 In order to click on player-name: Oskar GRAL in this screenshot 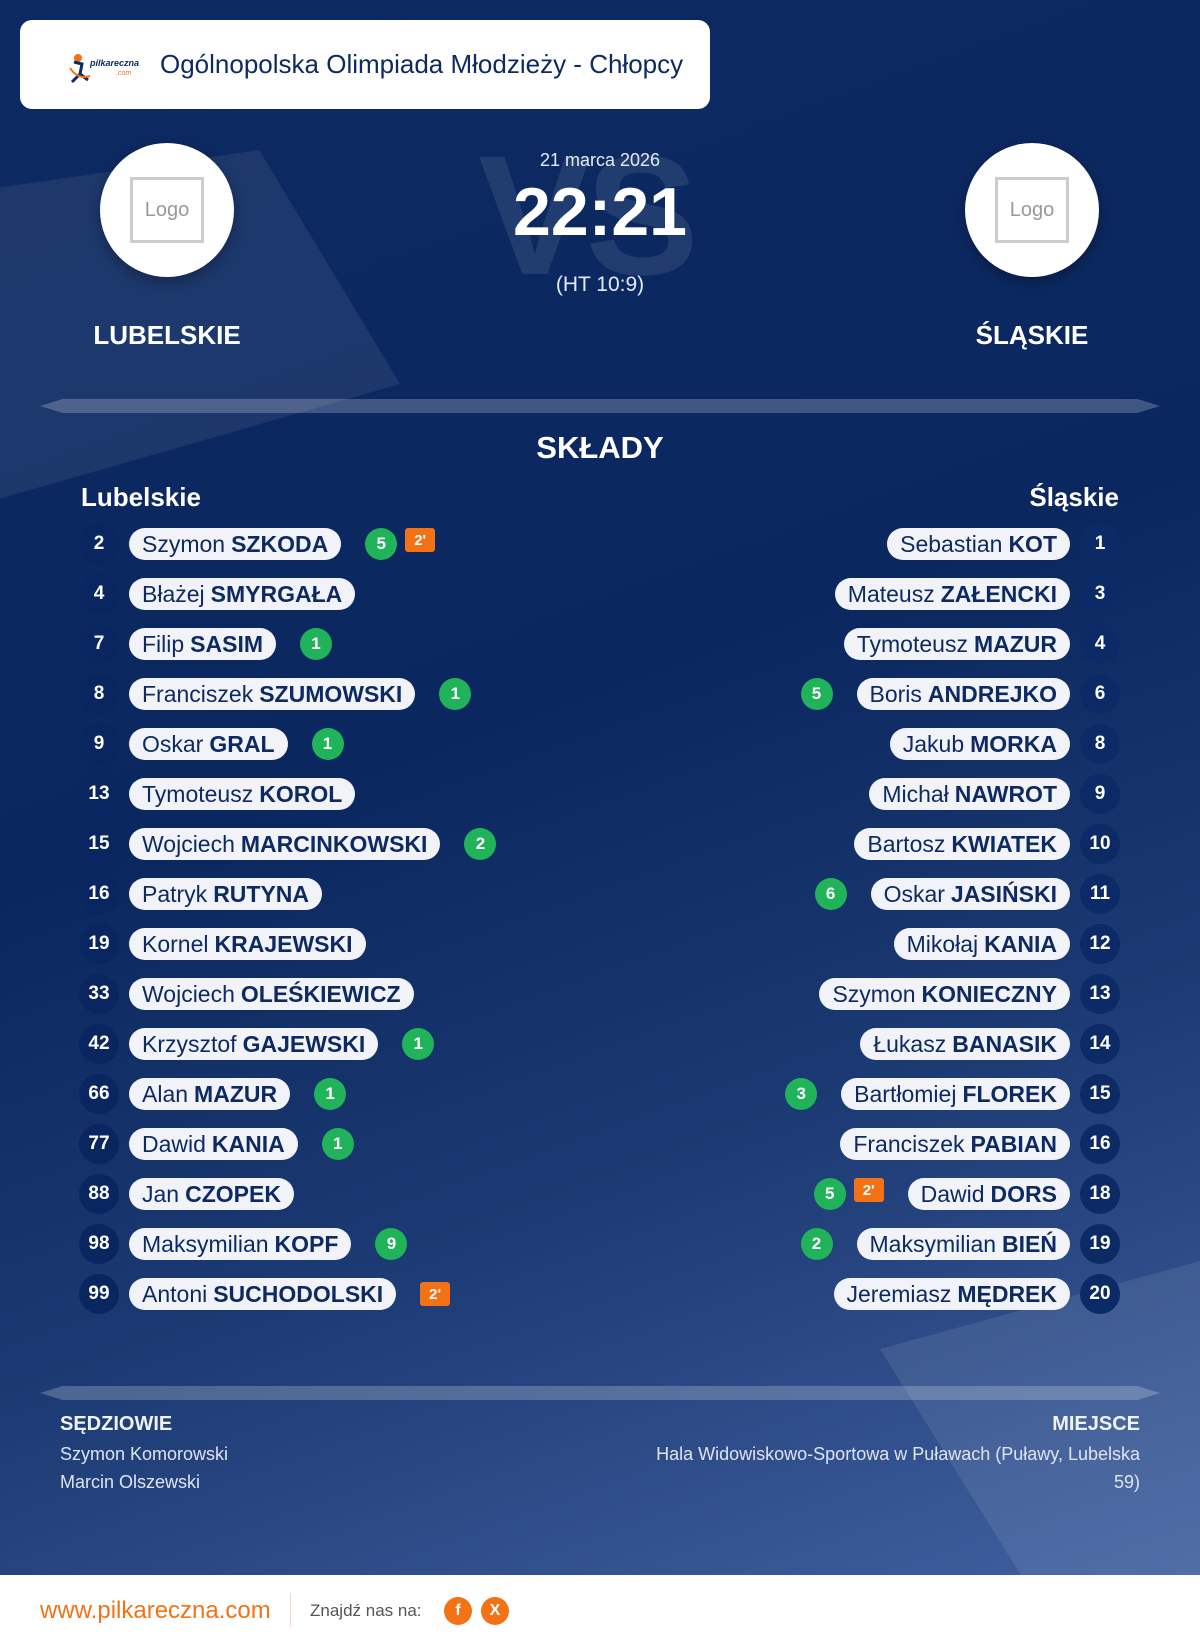, I will do `click(208, 744)`.